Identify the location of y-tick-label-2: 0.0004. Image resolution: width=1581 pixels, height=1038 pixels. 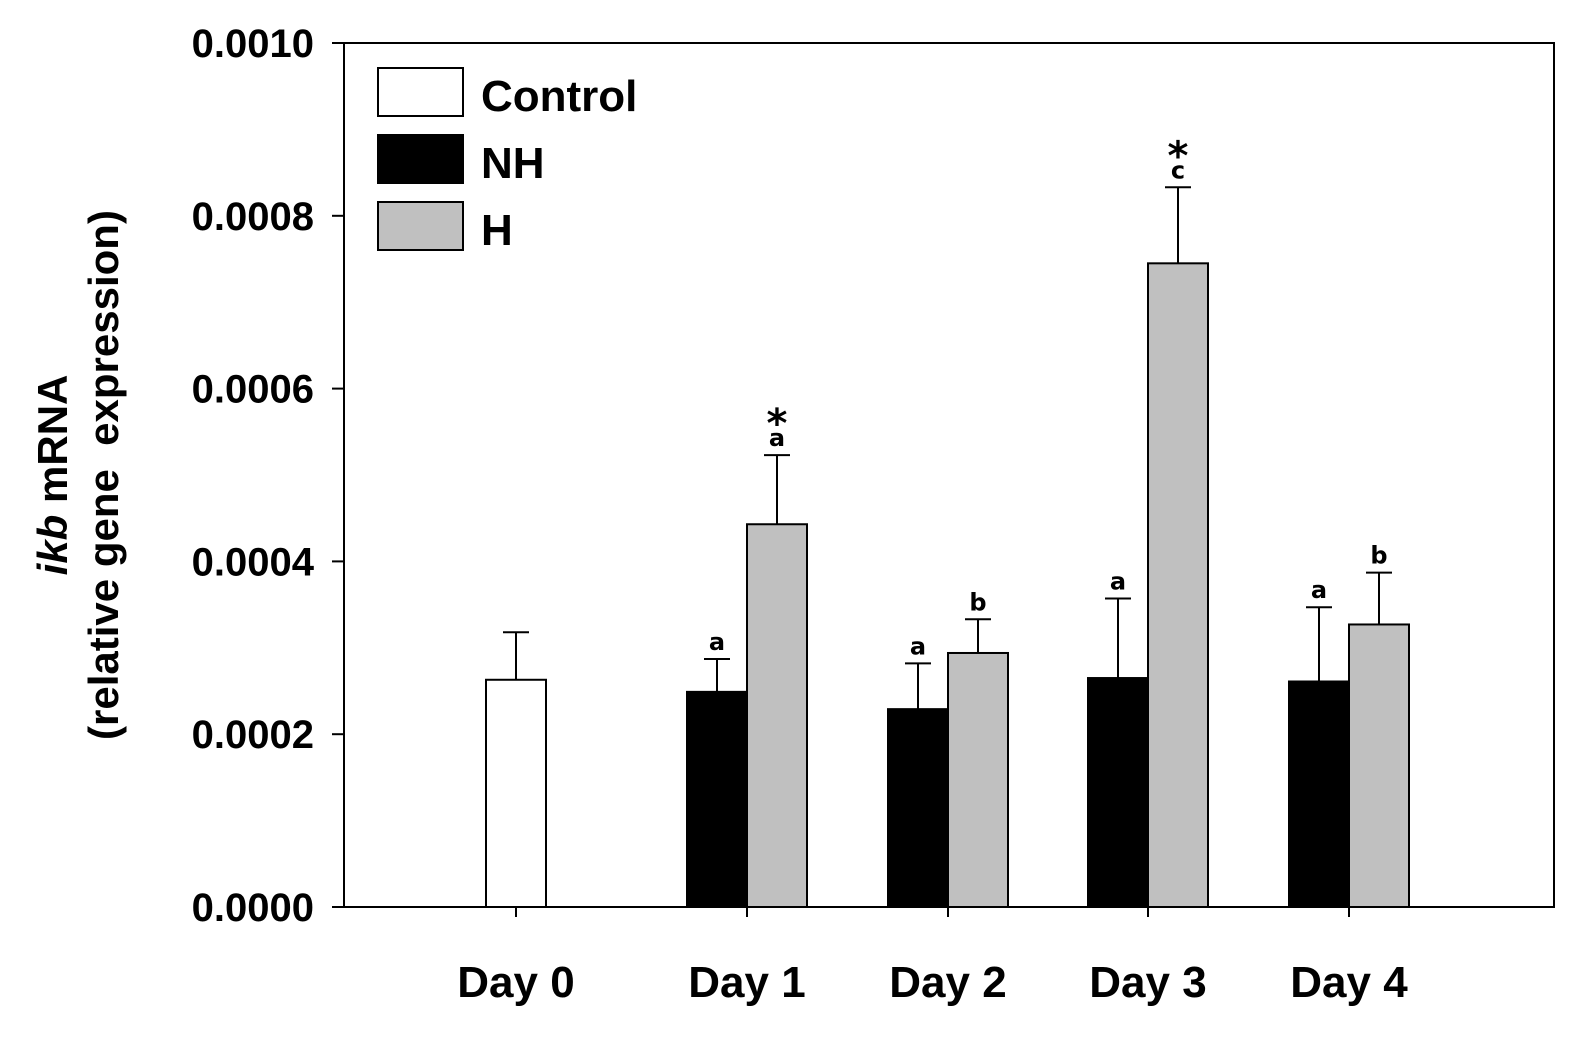
(253, 562).